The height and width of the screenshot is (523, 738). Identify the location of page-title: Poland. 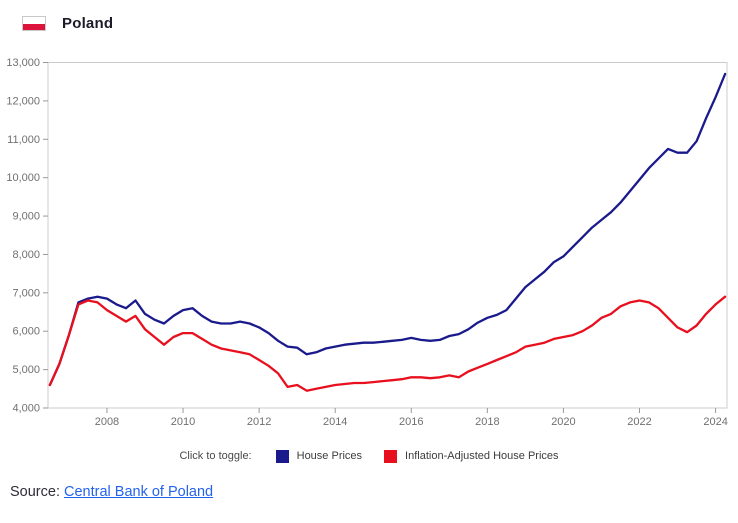
(88, 23).